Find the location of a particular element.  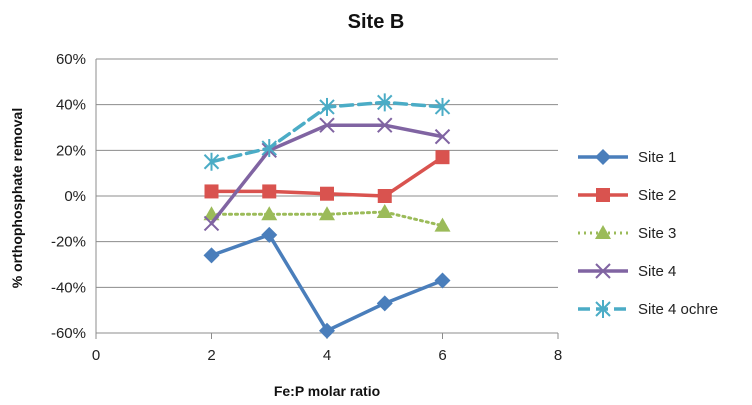

x-tick-label: 6 is located at coordinates (442, 355).